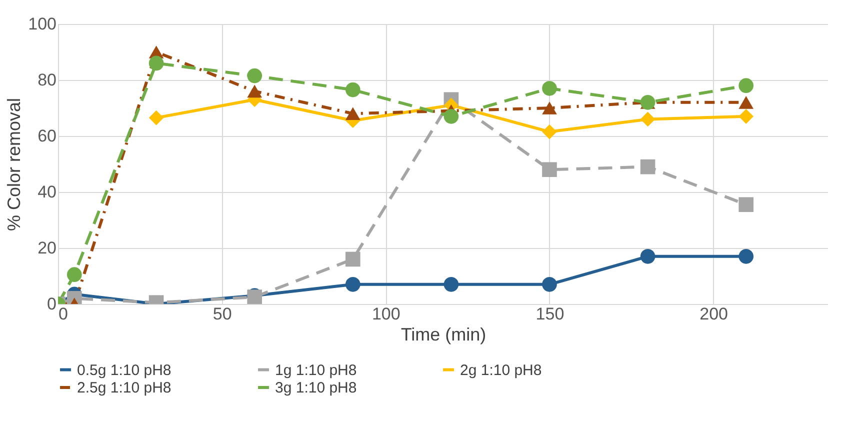 Image resolution: width=864 pixels, height=425 pixels. What do you see at coordinates (63, 314) in the screenshot?
I see `x-tick-label: 0` at bounding box center [63, 314].